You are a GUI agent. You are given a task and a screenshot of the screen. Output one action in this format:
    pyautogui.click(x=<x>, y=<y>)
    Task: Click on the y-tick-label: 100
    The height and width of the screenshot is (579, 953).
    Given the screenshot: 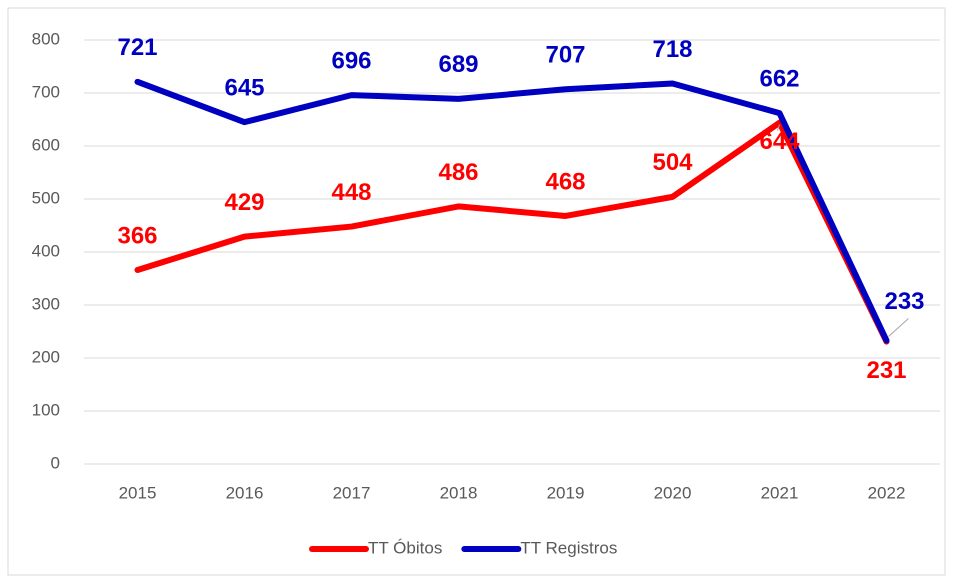 What is the action you would take?
    pyautogui.click(x=46, y=409)
    